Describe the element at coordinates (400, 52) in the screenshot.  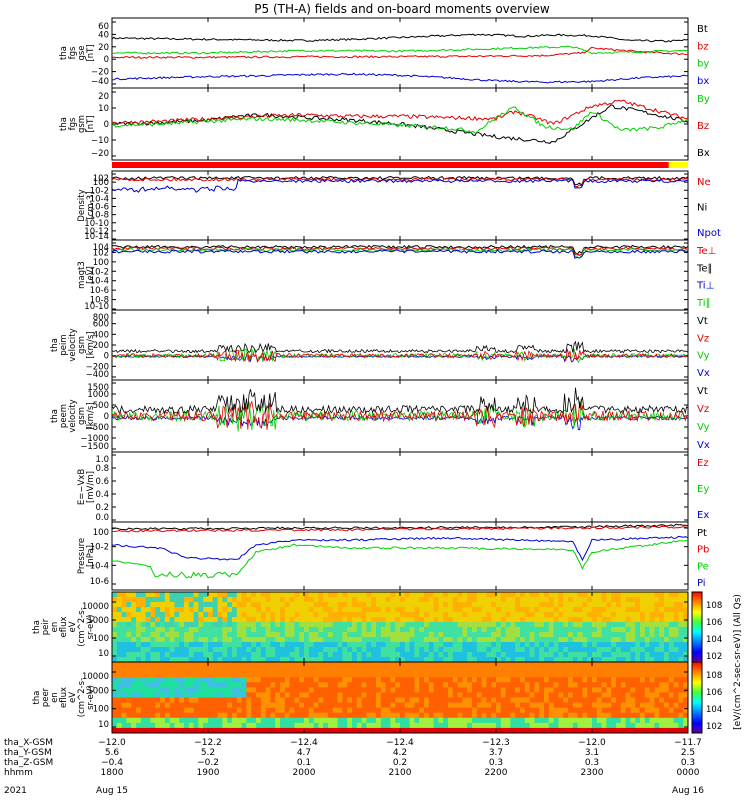
I see `fgs_gse-series-bz` at that location.